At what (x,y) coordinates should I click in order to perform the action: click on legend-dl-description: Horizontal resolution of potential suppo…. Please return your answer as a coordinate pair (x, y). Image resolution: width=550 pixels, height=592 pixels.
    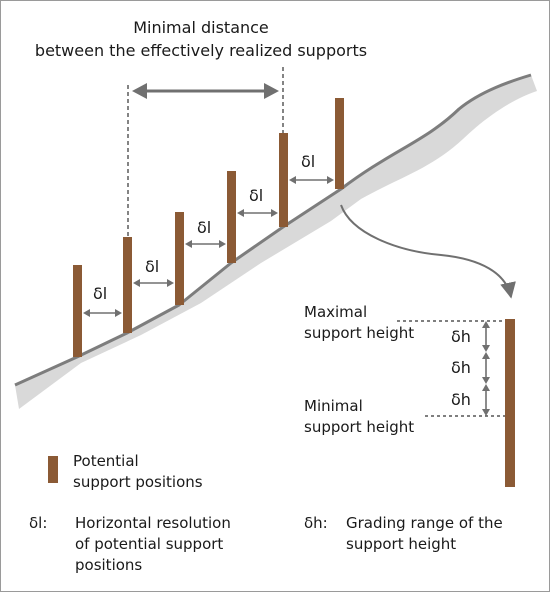
    Looking at the image, I should click on (153, 544).